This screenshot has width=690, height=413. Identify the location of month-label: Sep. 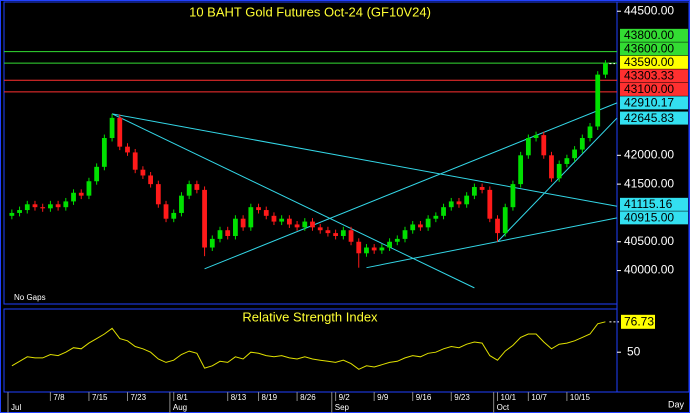
(342, 407).